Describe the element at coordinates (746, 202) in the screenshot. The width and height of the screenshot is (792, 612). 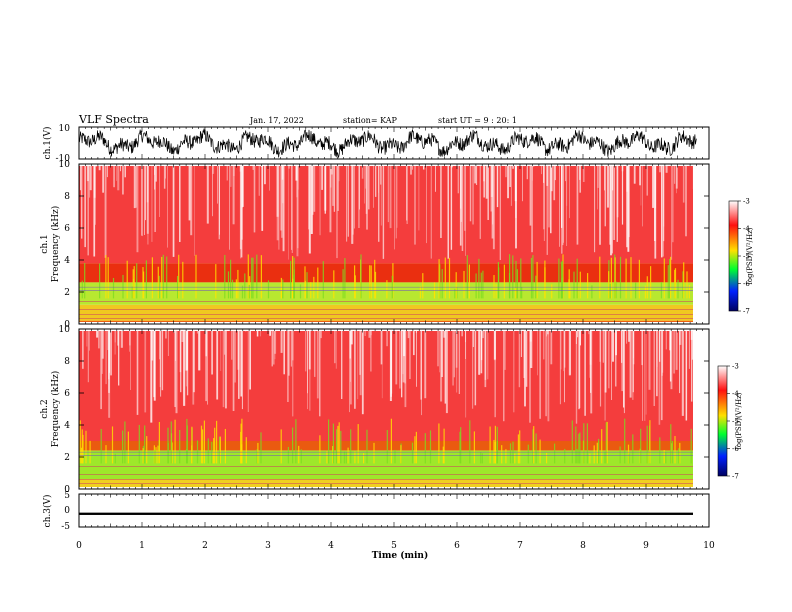
I see `ch1-colorbar-tick-label: -3` at that location.